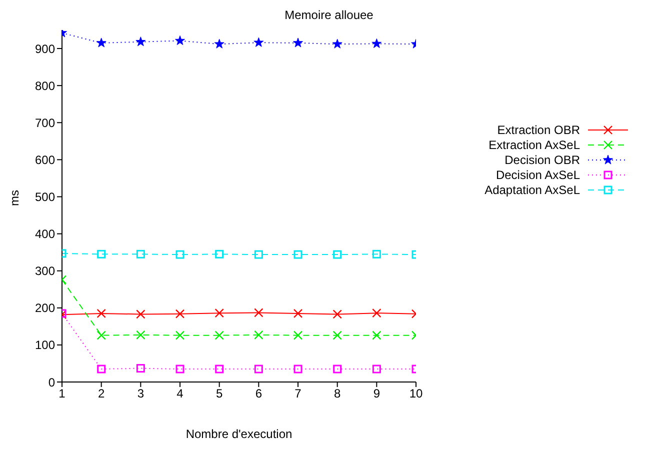  I want to click on y-tick-label: 800, so click(45, 85).